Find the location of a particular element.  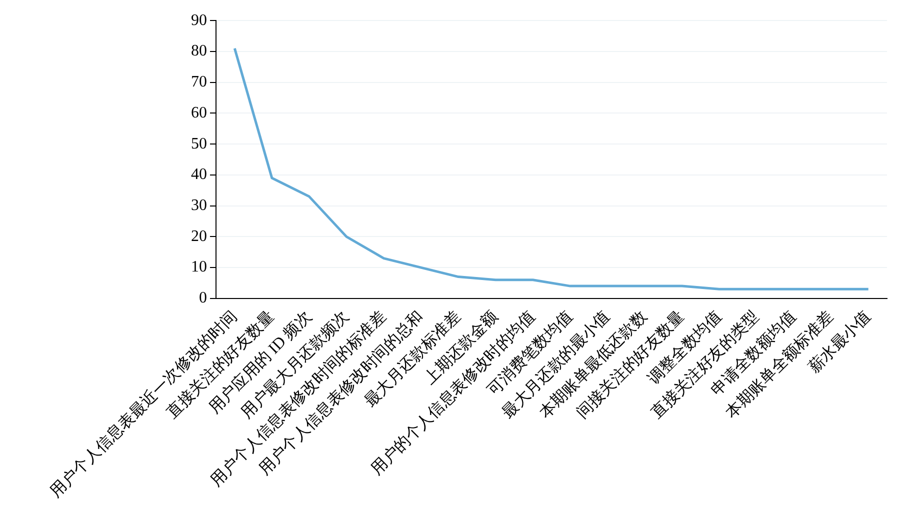

y-tick-label: 60 is located at coordinates (199, 113).